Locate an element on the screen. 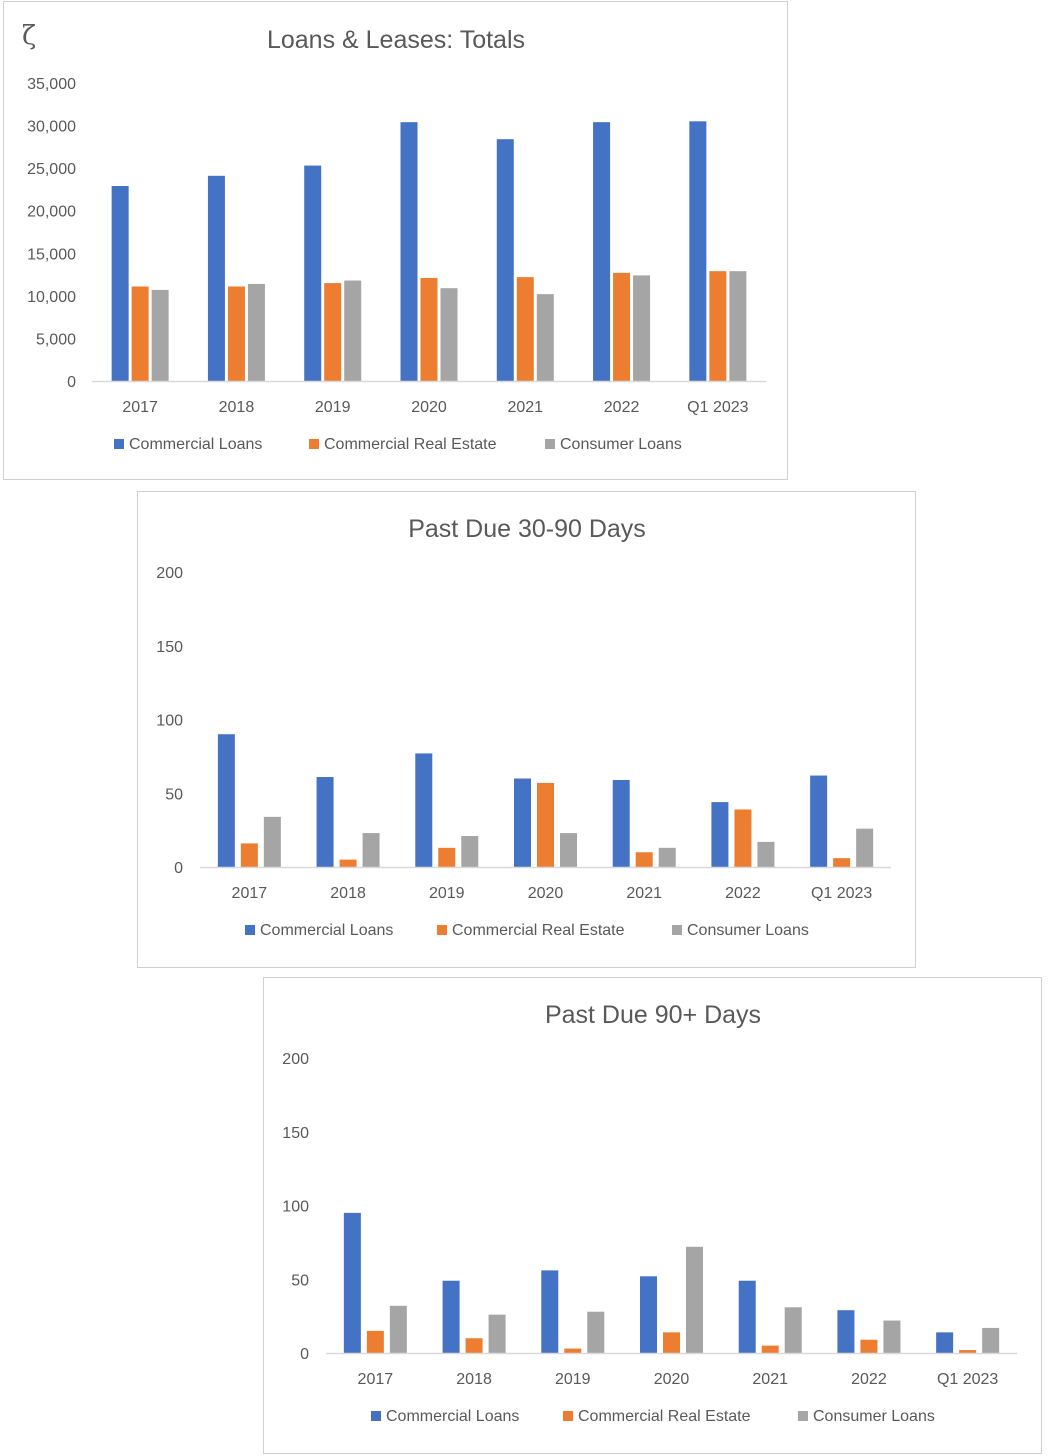 The image size is (1048, 1456). y-tick-label: 20,000 is located at coordinates (51, 212).